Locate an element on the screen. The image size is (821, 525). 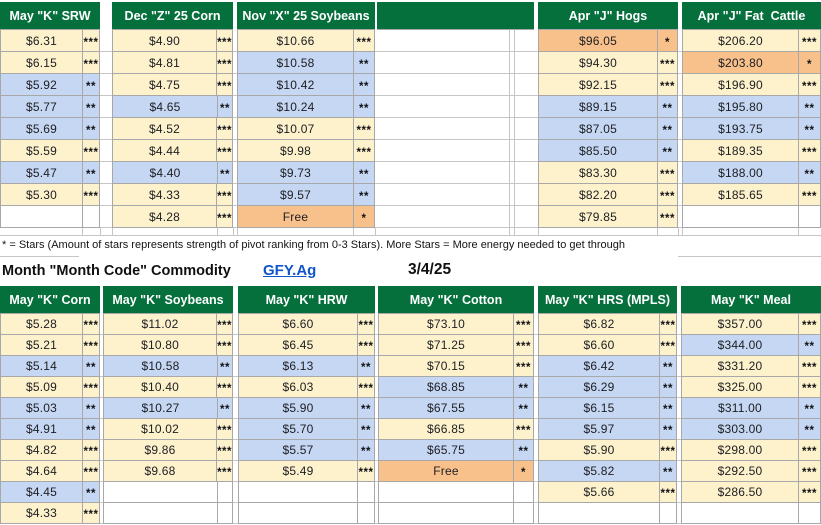
price-cell: $203.80 is located at coordinates (741, 62).